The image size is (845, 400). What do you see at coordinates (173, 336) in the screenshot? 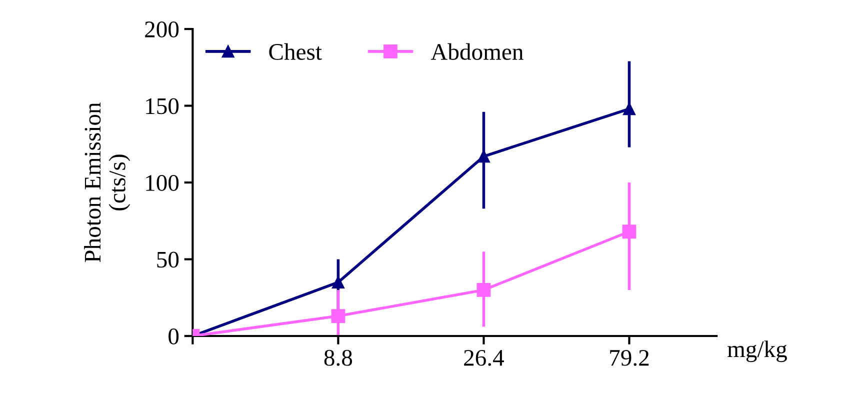
I see `y-tick-label: 0` at bounding box center [173, 336].